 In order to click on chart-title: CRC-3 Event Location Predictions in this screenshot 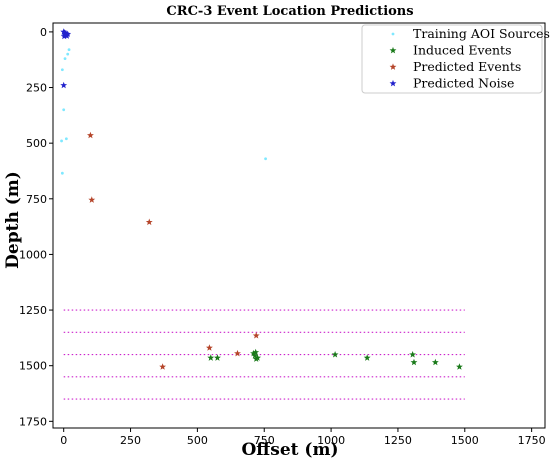, I will do `click(289, 11)`.